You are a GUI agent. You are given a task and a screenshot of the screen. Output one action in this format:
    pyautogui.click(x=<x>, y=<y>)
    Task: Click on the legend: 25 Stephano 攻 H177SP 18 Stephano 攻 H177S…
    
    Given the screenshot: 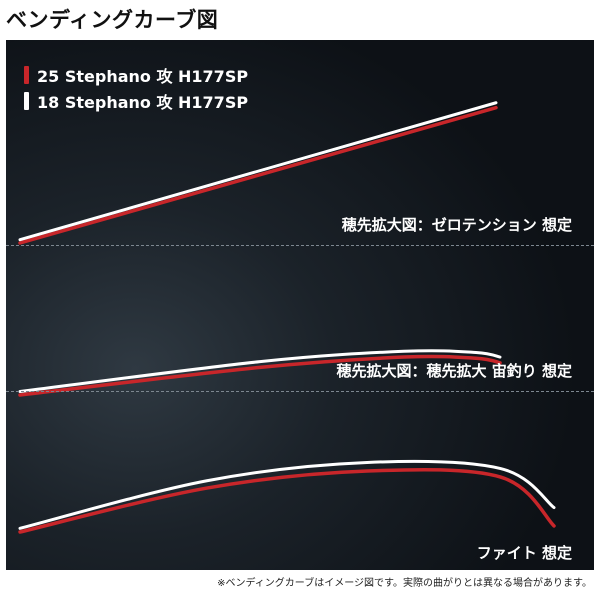 What is the action you would take?
    pyautogui.click(x=136, y=88)
    